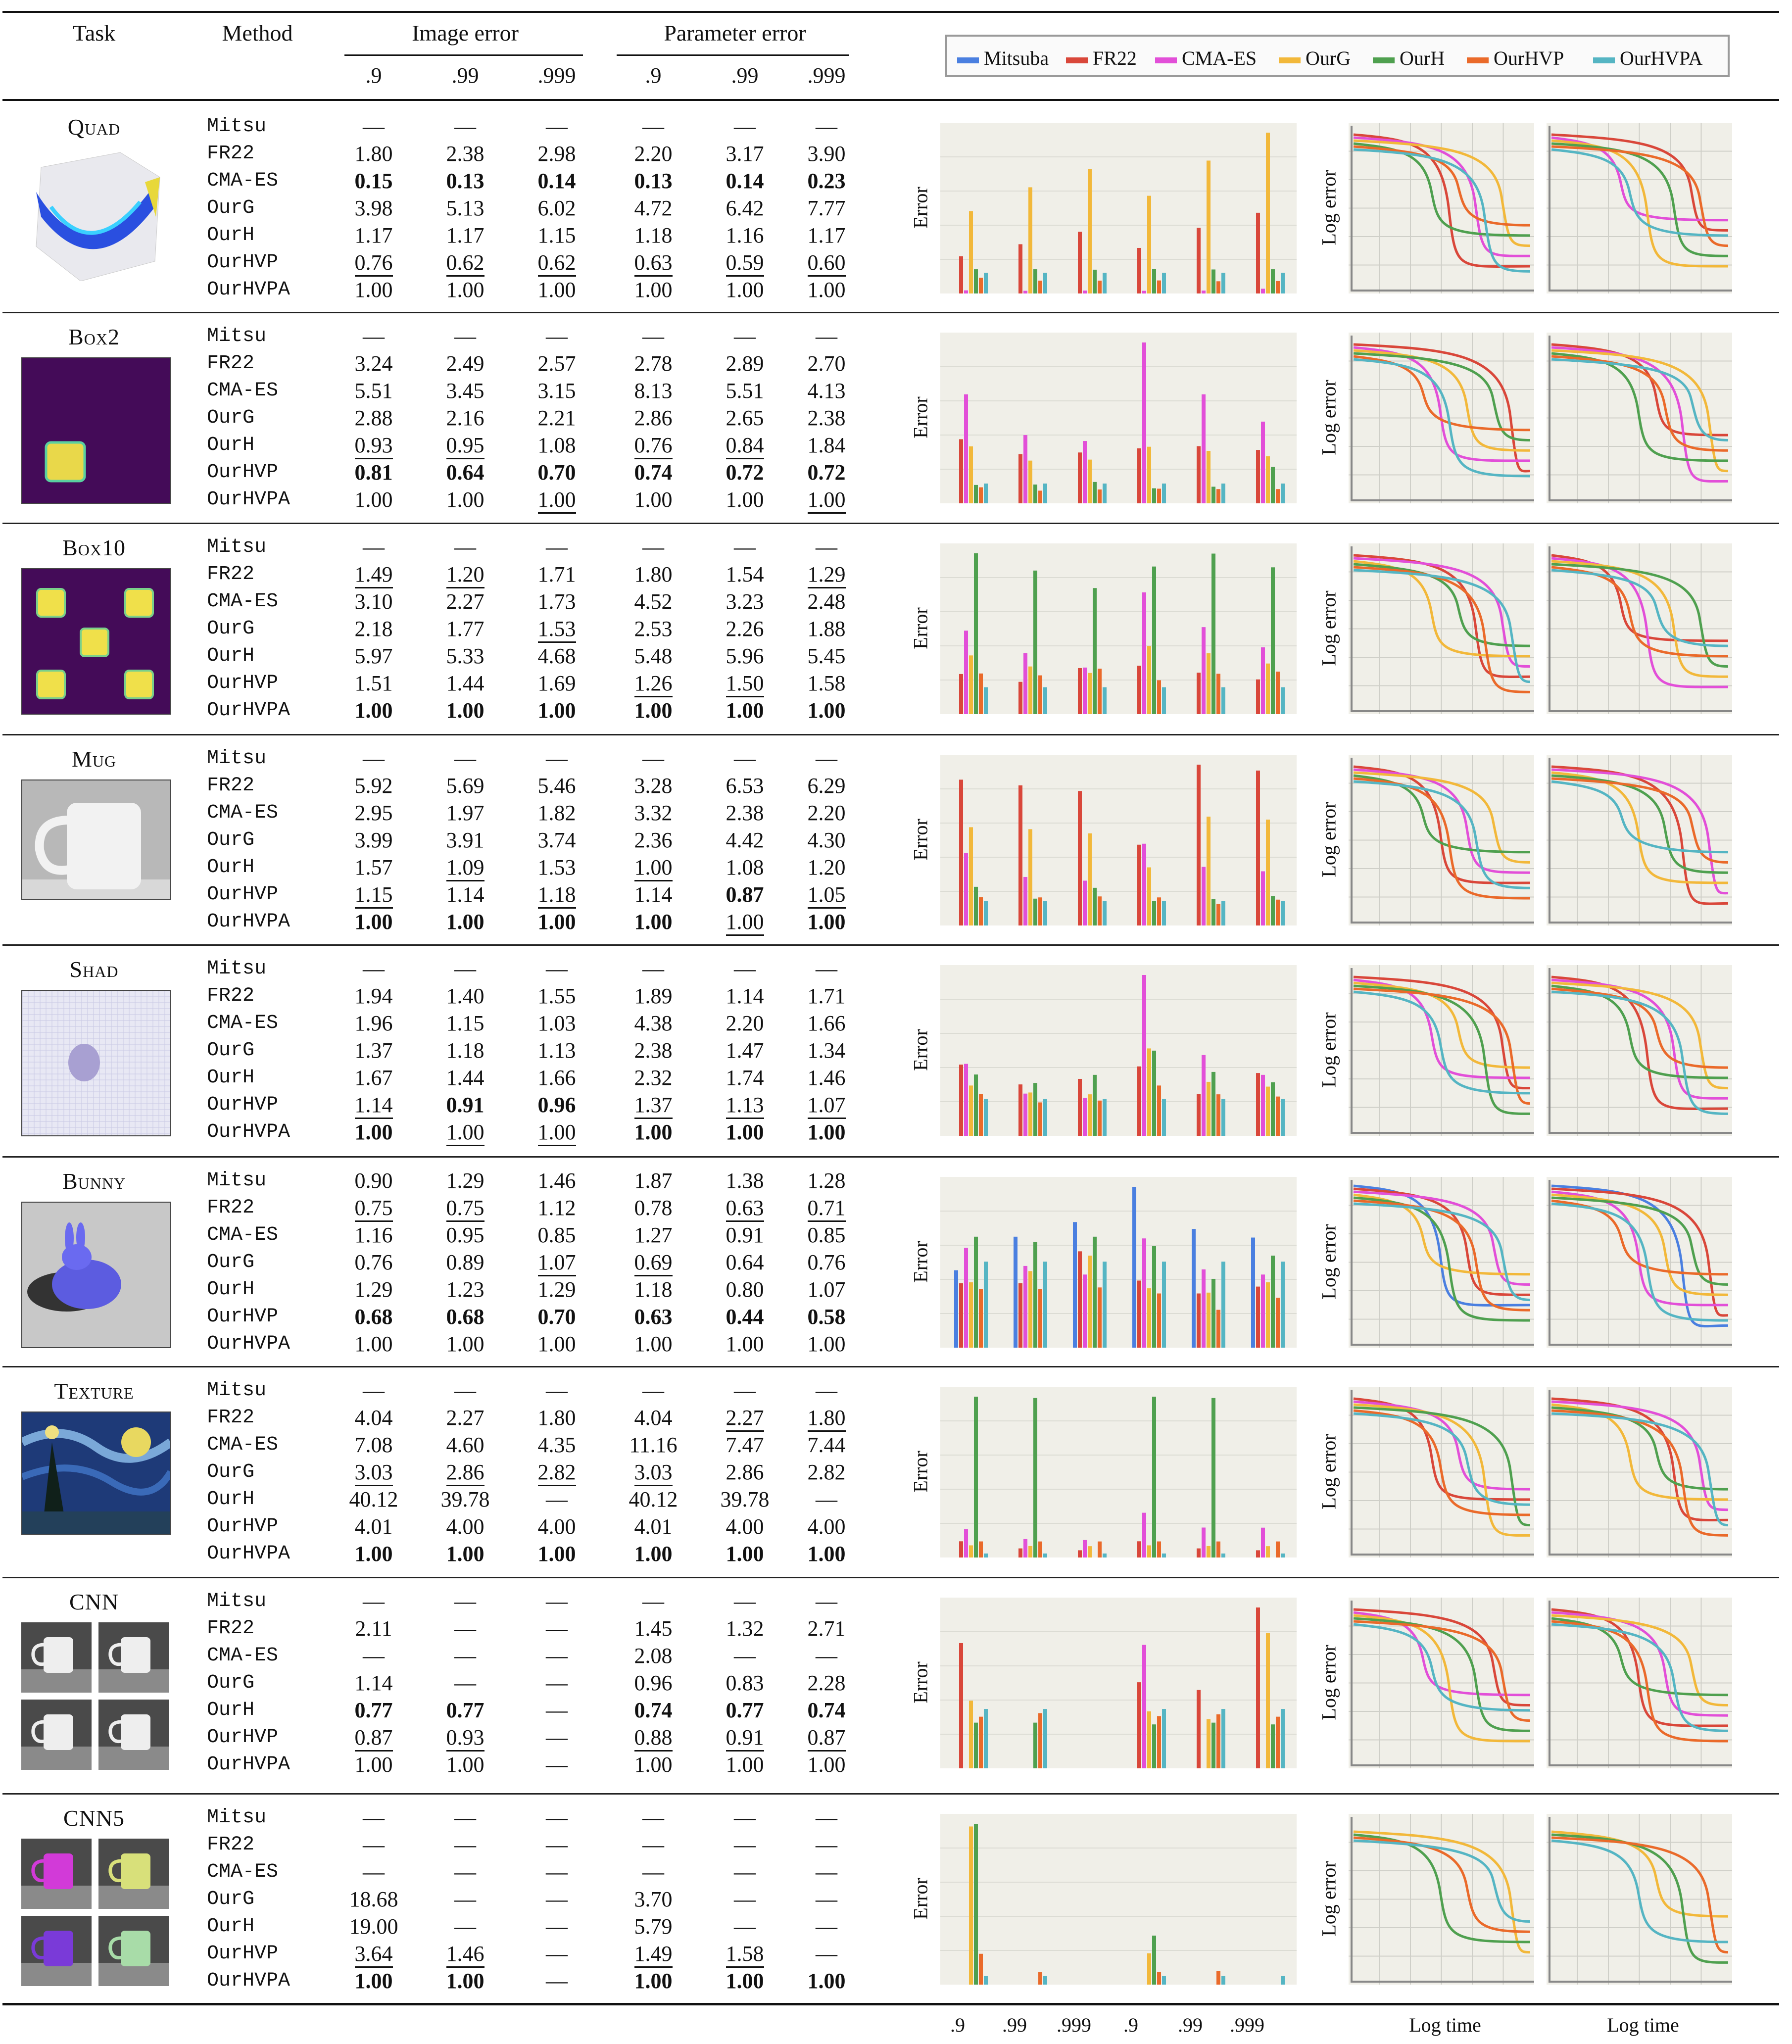 The image size is (1792, 2044). Describe the element at coordinates (373, 786) in the screenshot. I see `cell-value: 5.92` at that location.